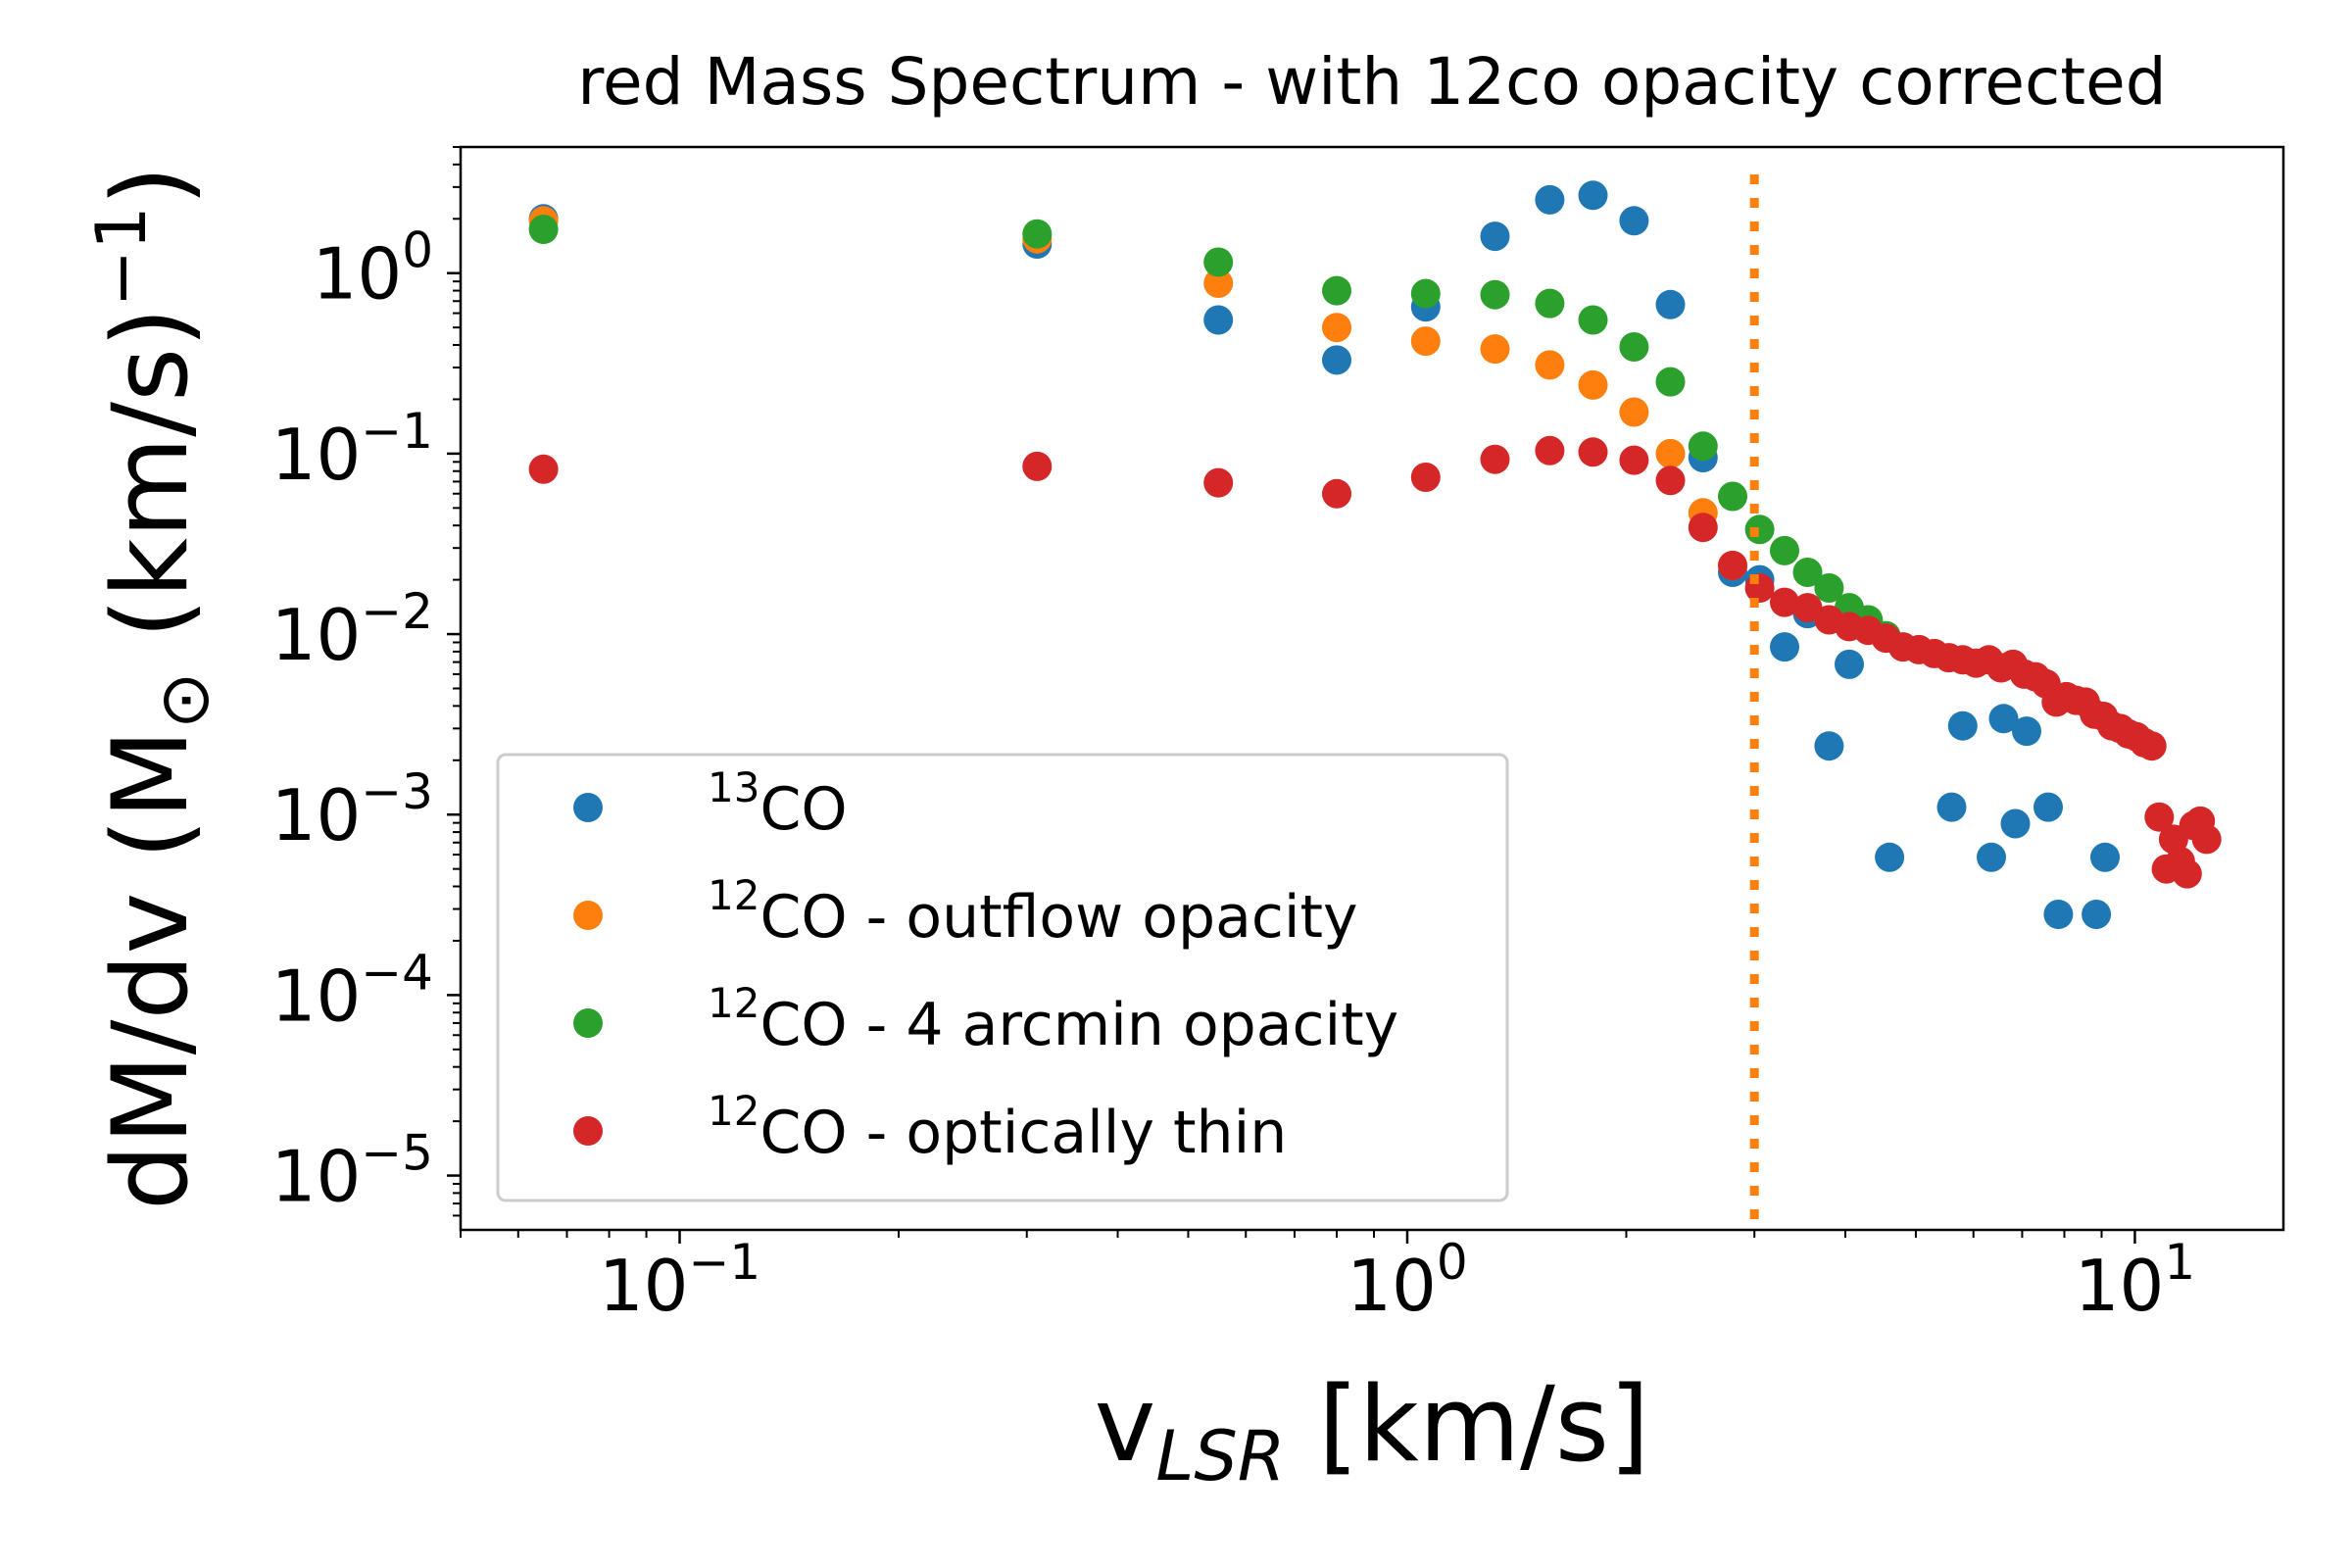 The image size is (2352, 1568). I want to click on y-tick-label-exponent: −5, so click(397, 1153).